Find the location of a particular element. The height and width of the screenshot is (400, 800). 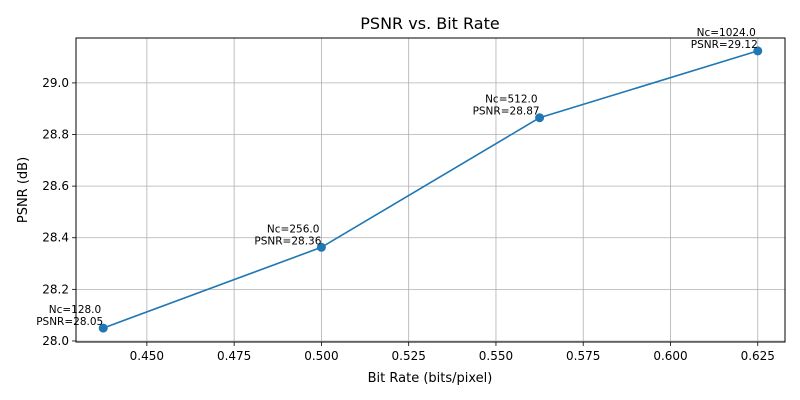

x-tick-label: 0.600 is located at coordinates (670, 356).